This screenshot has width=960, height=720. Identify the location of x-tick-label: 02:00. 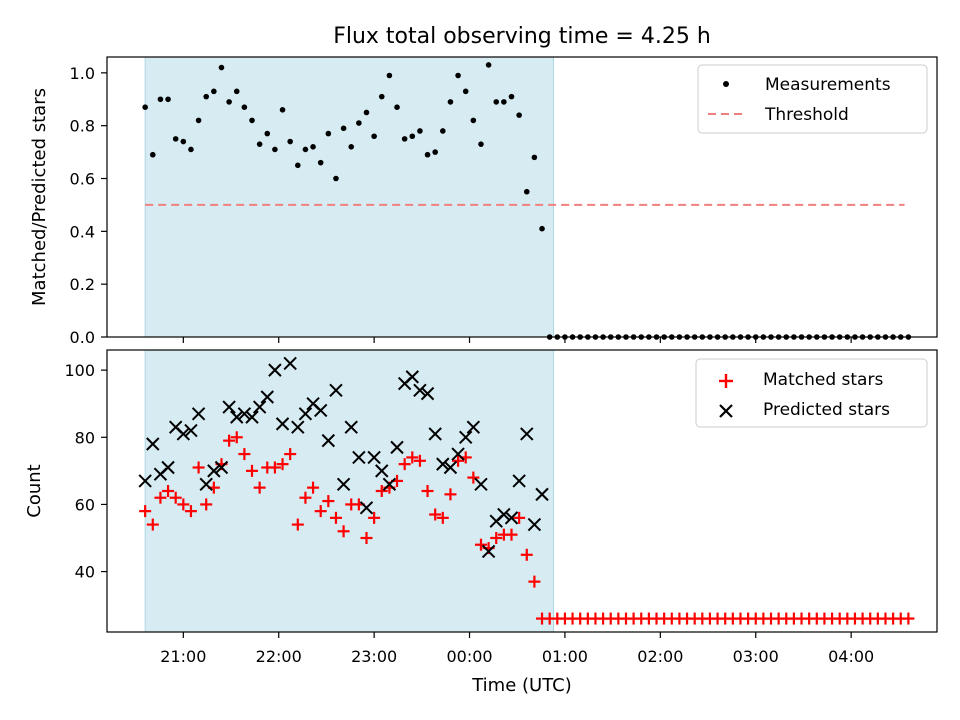
(660, 656).